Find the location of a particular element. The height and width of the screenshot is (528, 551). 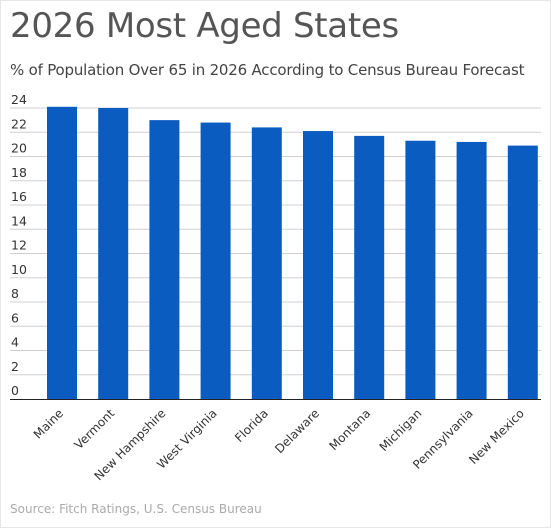

y-tick-label: 22 is located at coordinates (19, 123).